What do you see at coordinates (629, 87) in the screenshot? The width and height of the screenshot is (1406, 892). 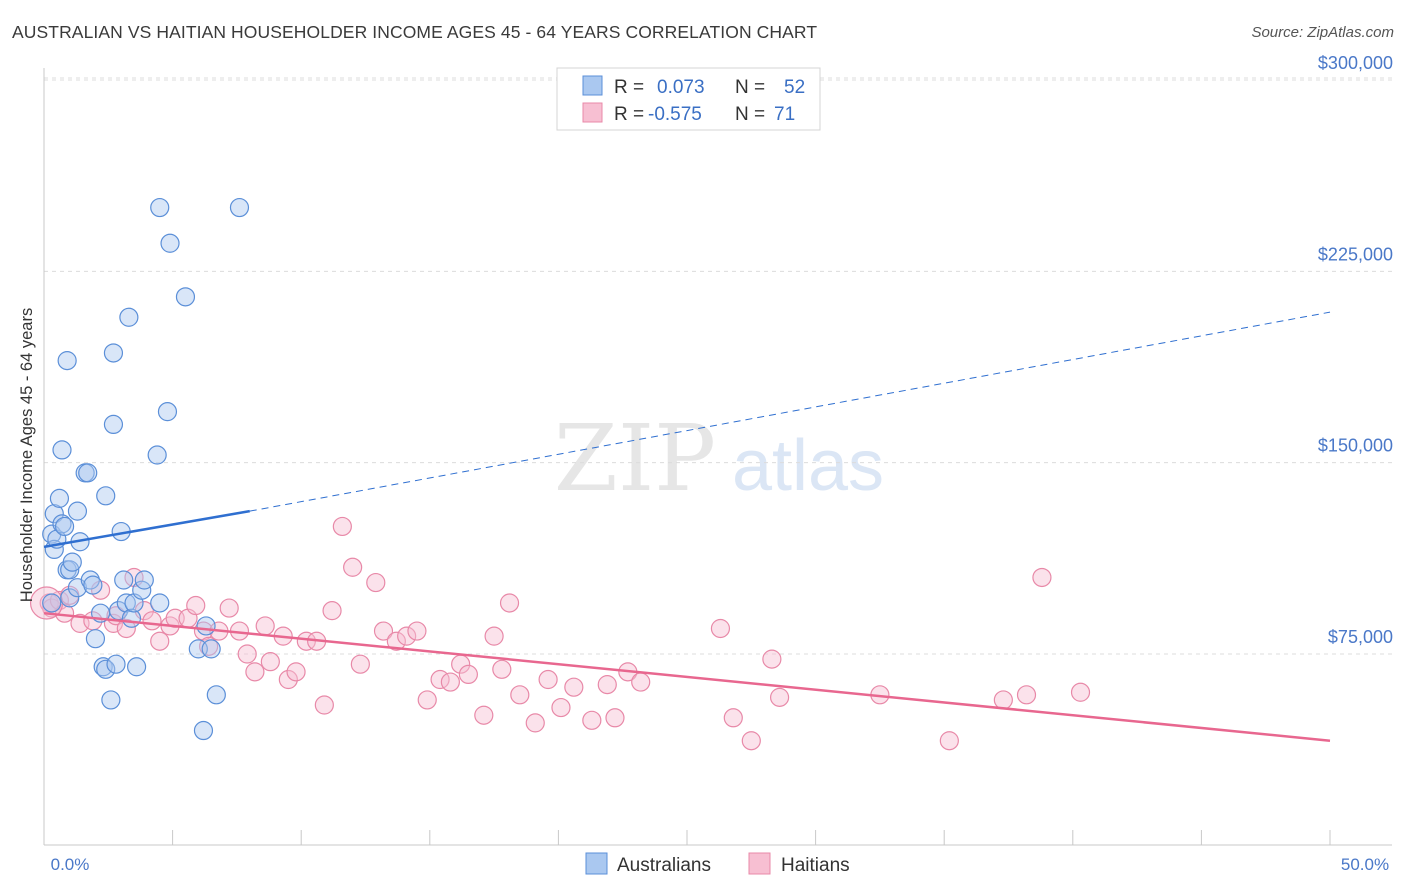 I see `legend-r-label-1: R =` at bounding box center [629, 87].